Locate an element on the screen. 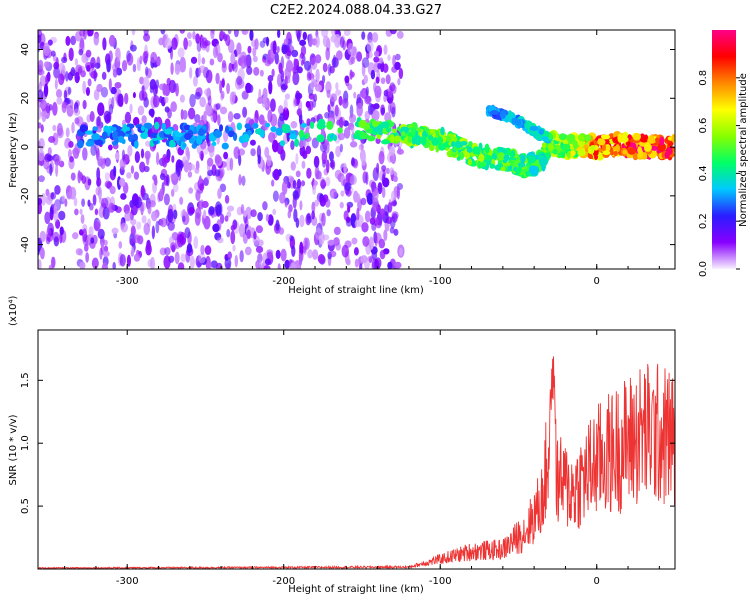 Image resolution: width=750 pixels, height=600 pixels. snr-x-tick-label: -100 is located at coordinates (440, 581).